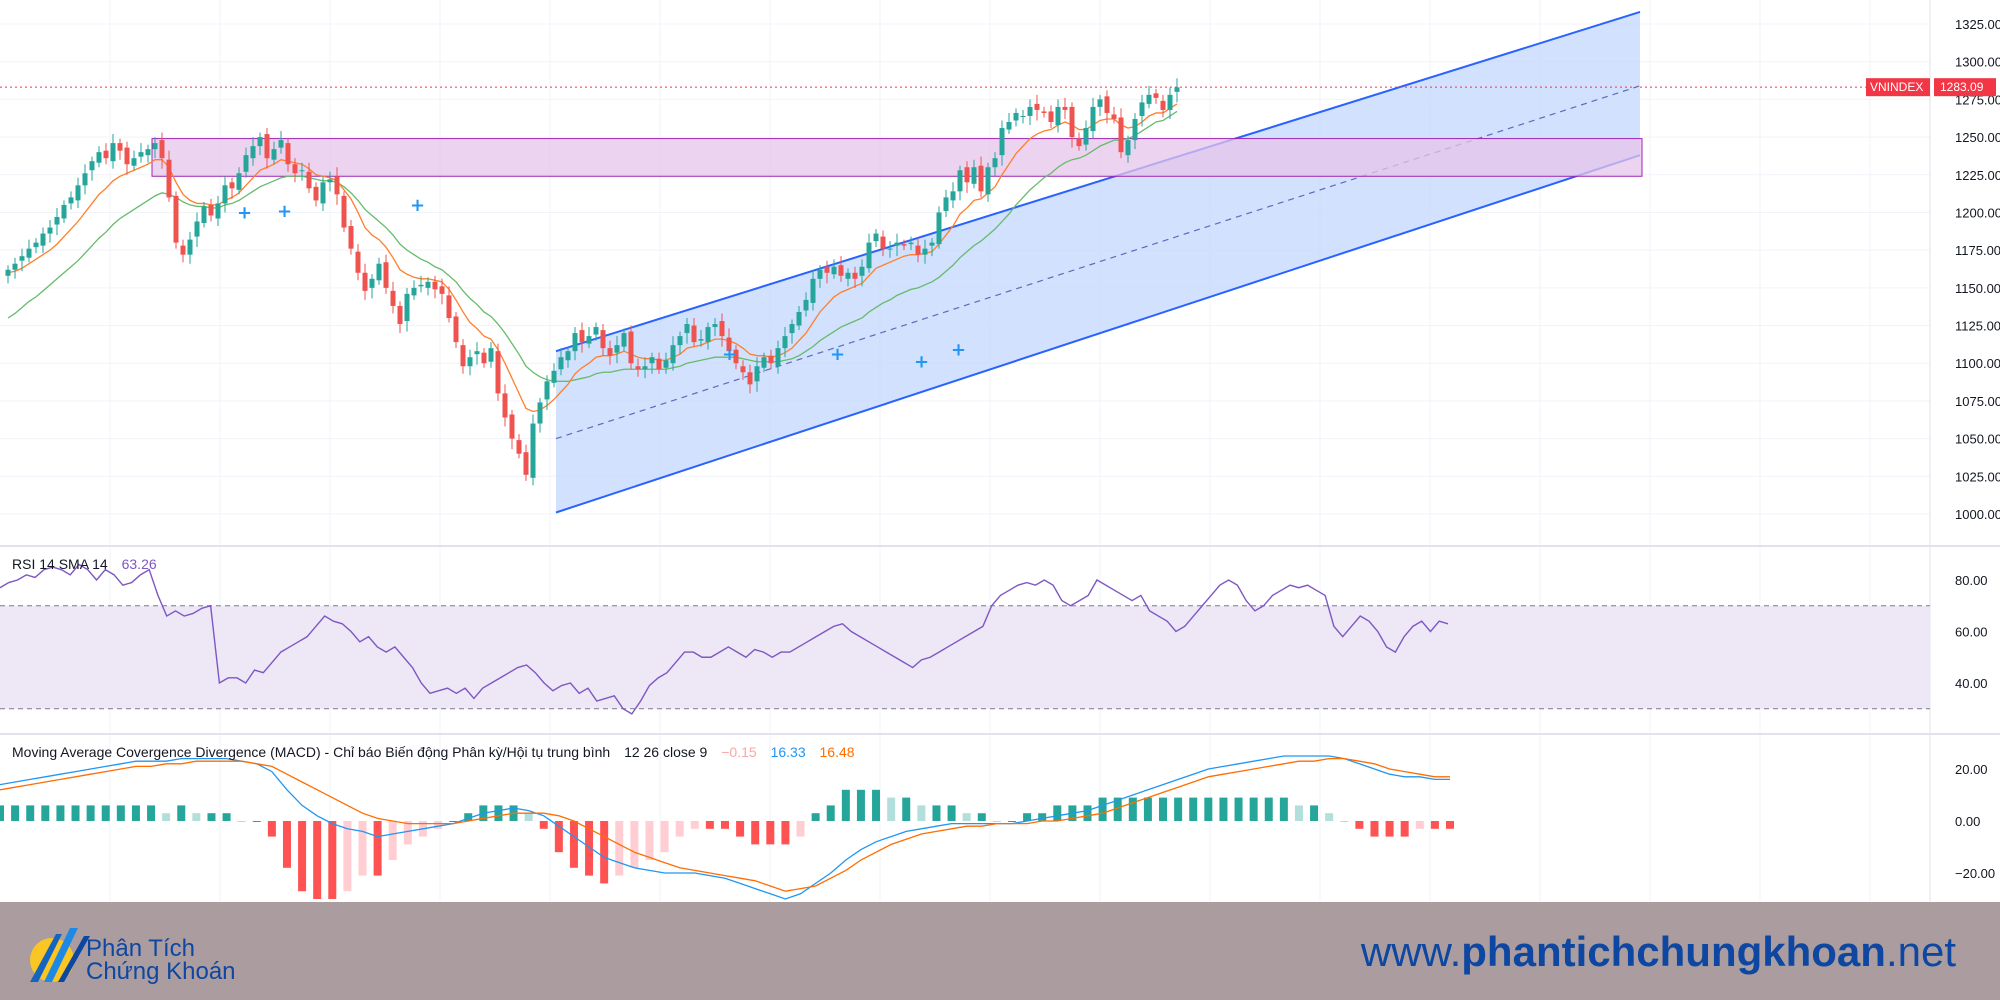 The image size is (2000, 1000). What do you see at coordinates (1977, 212) in the screenshot?
I see `price-axis-tick-label: 1200.00` at bounding box center [1977, 212].